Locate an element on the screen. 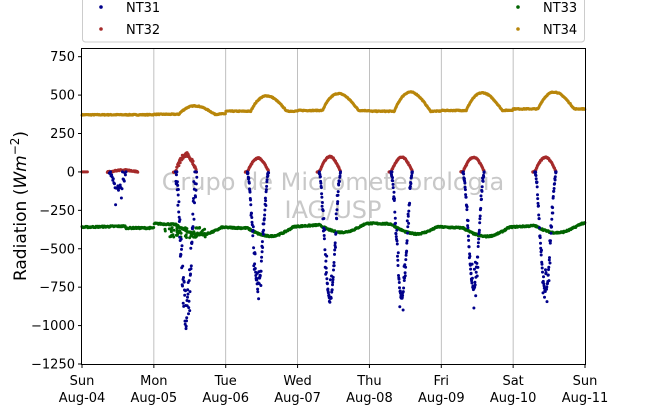  nt34-point is located at coordinates (225, 114).